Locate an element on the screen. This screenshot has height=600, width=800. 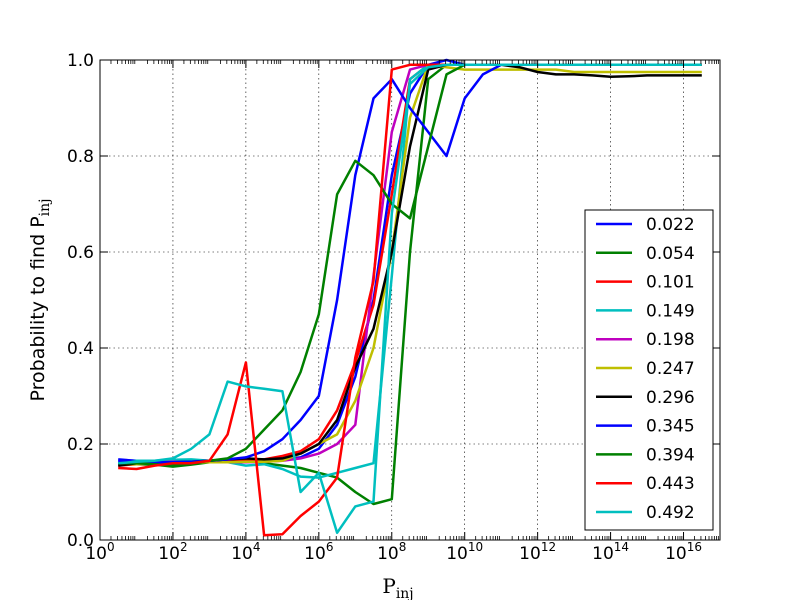
legend-label: 0.101 is located at coordinates (670, 283).